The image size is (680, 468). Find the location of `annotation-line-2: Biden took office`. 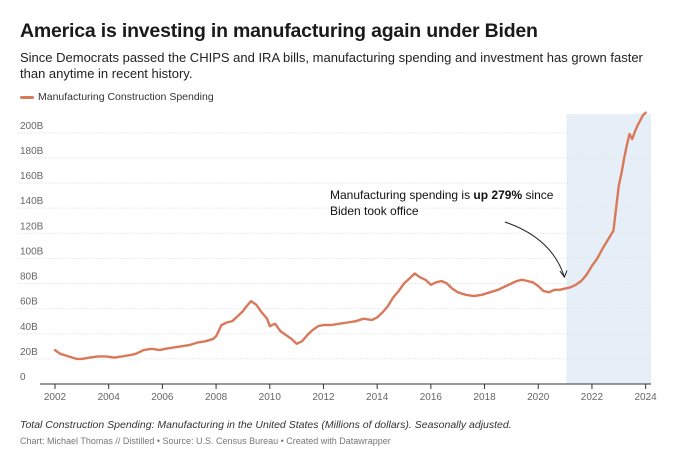

annotation-line-2: Biden took office is located at coordinates (374, 211).